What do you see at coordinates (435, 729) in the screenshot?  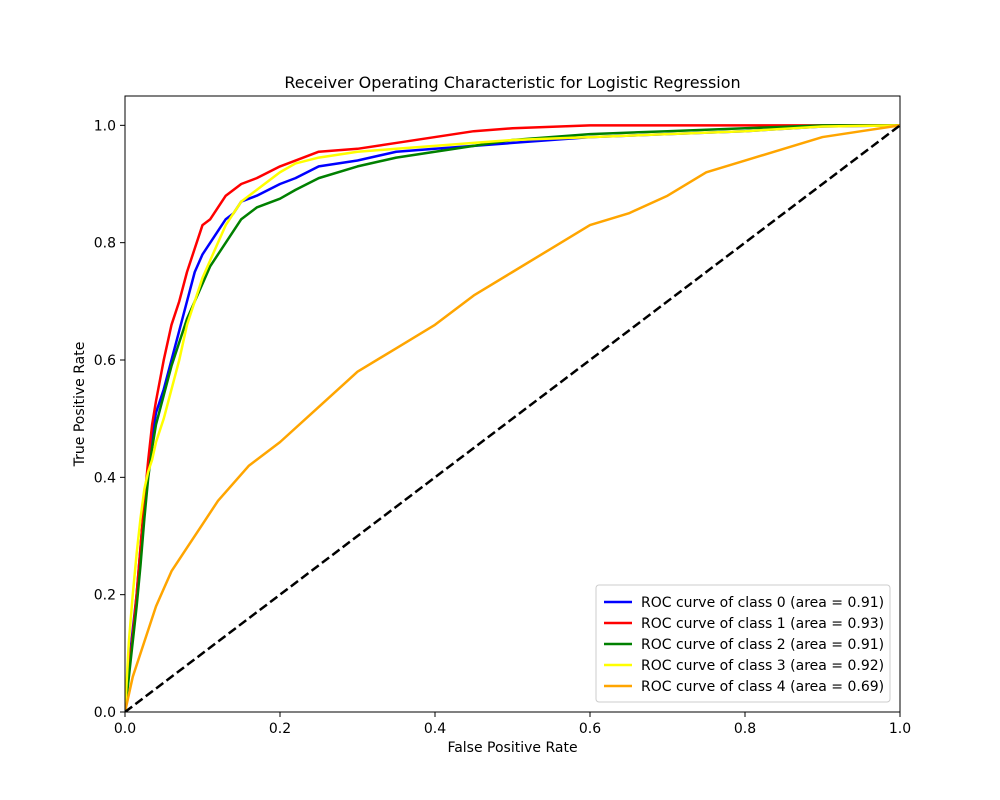 I see `x-tick-label: 0.4` at bounding box center [435, 729].